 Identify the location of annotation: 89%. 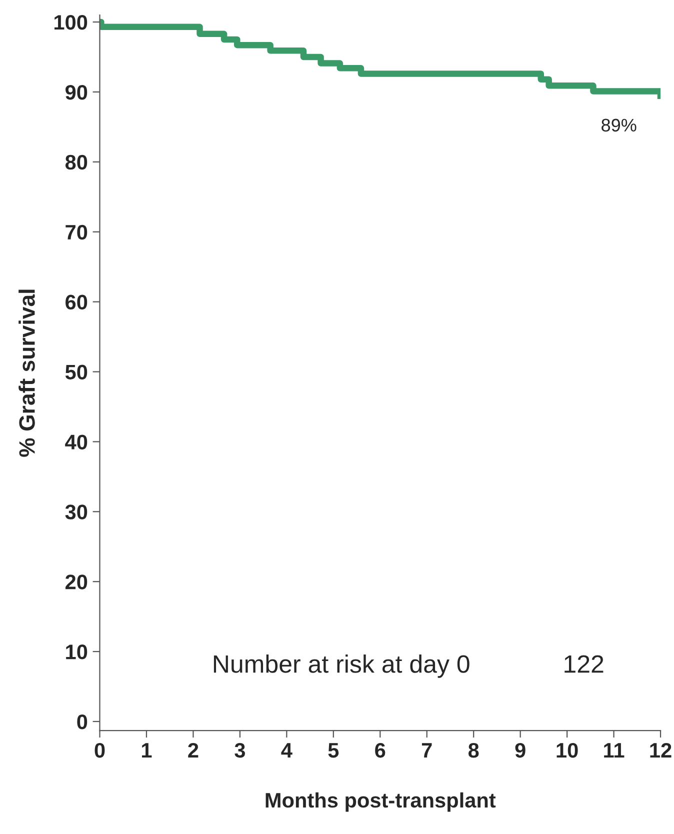
(619, 125).